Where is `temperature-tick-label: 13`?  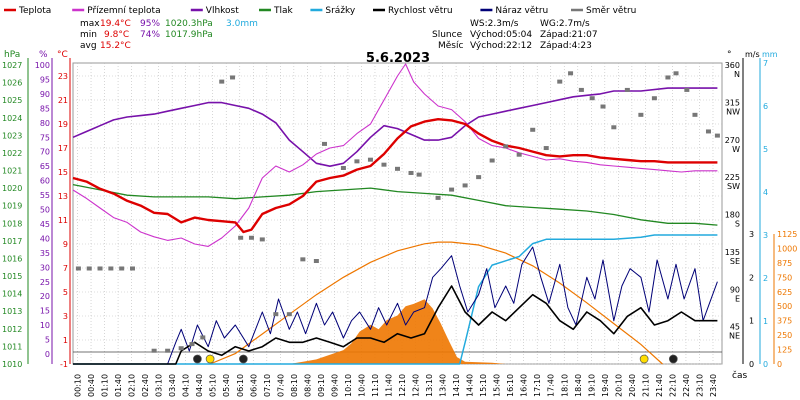
temperature-tick-label: 13 is located at coordinates (63, 196).